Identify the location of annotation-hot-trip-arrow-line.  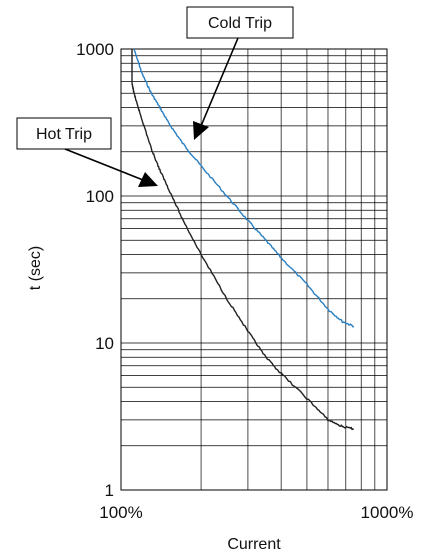
(104, 164).